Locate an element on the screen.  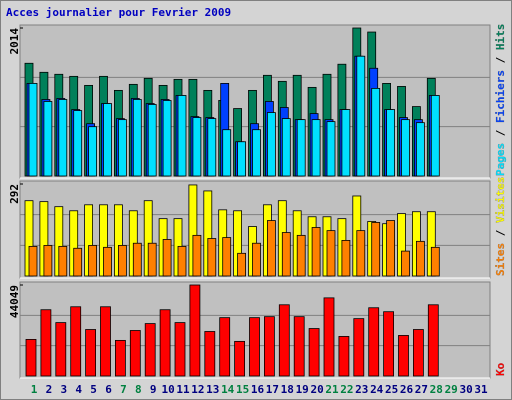
x-tick-label: 31 is located at coordinates (481, 389).